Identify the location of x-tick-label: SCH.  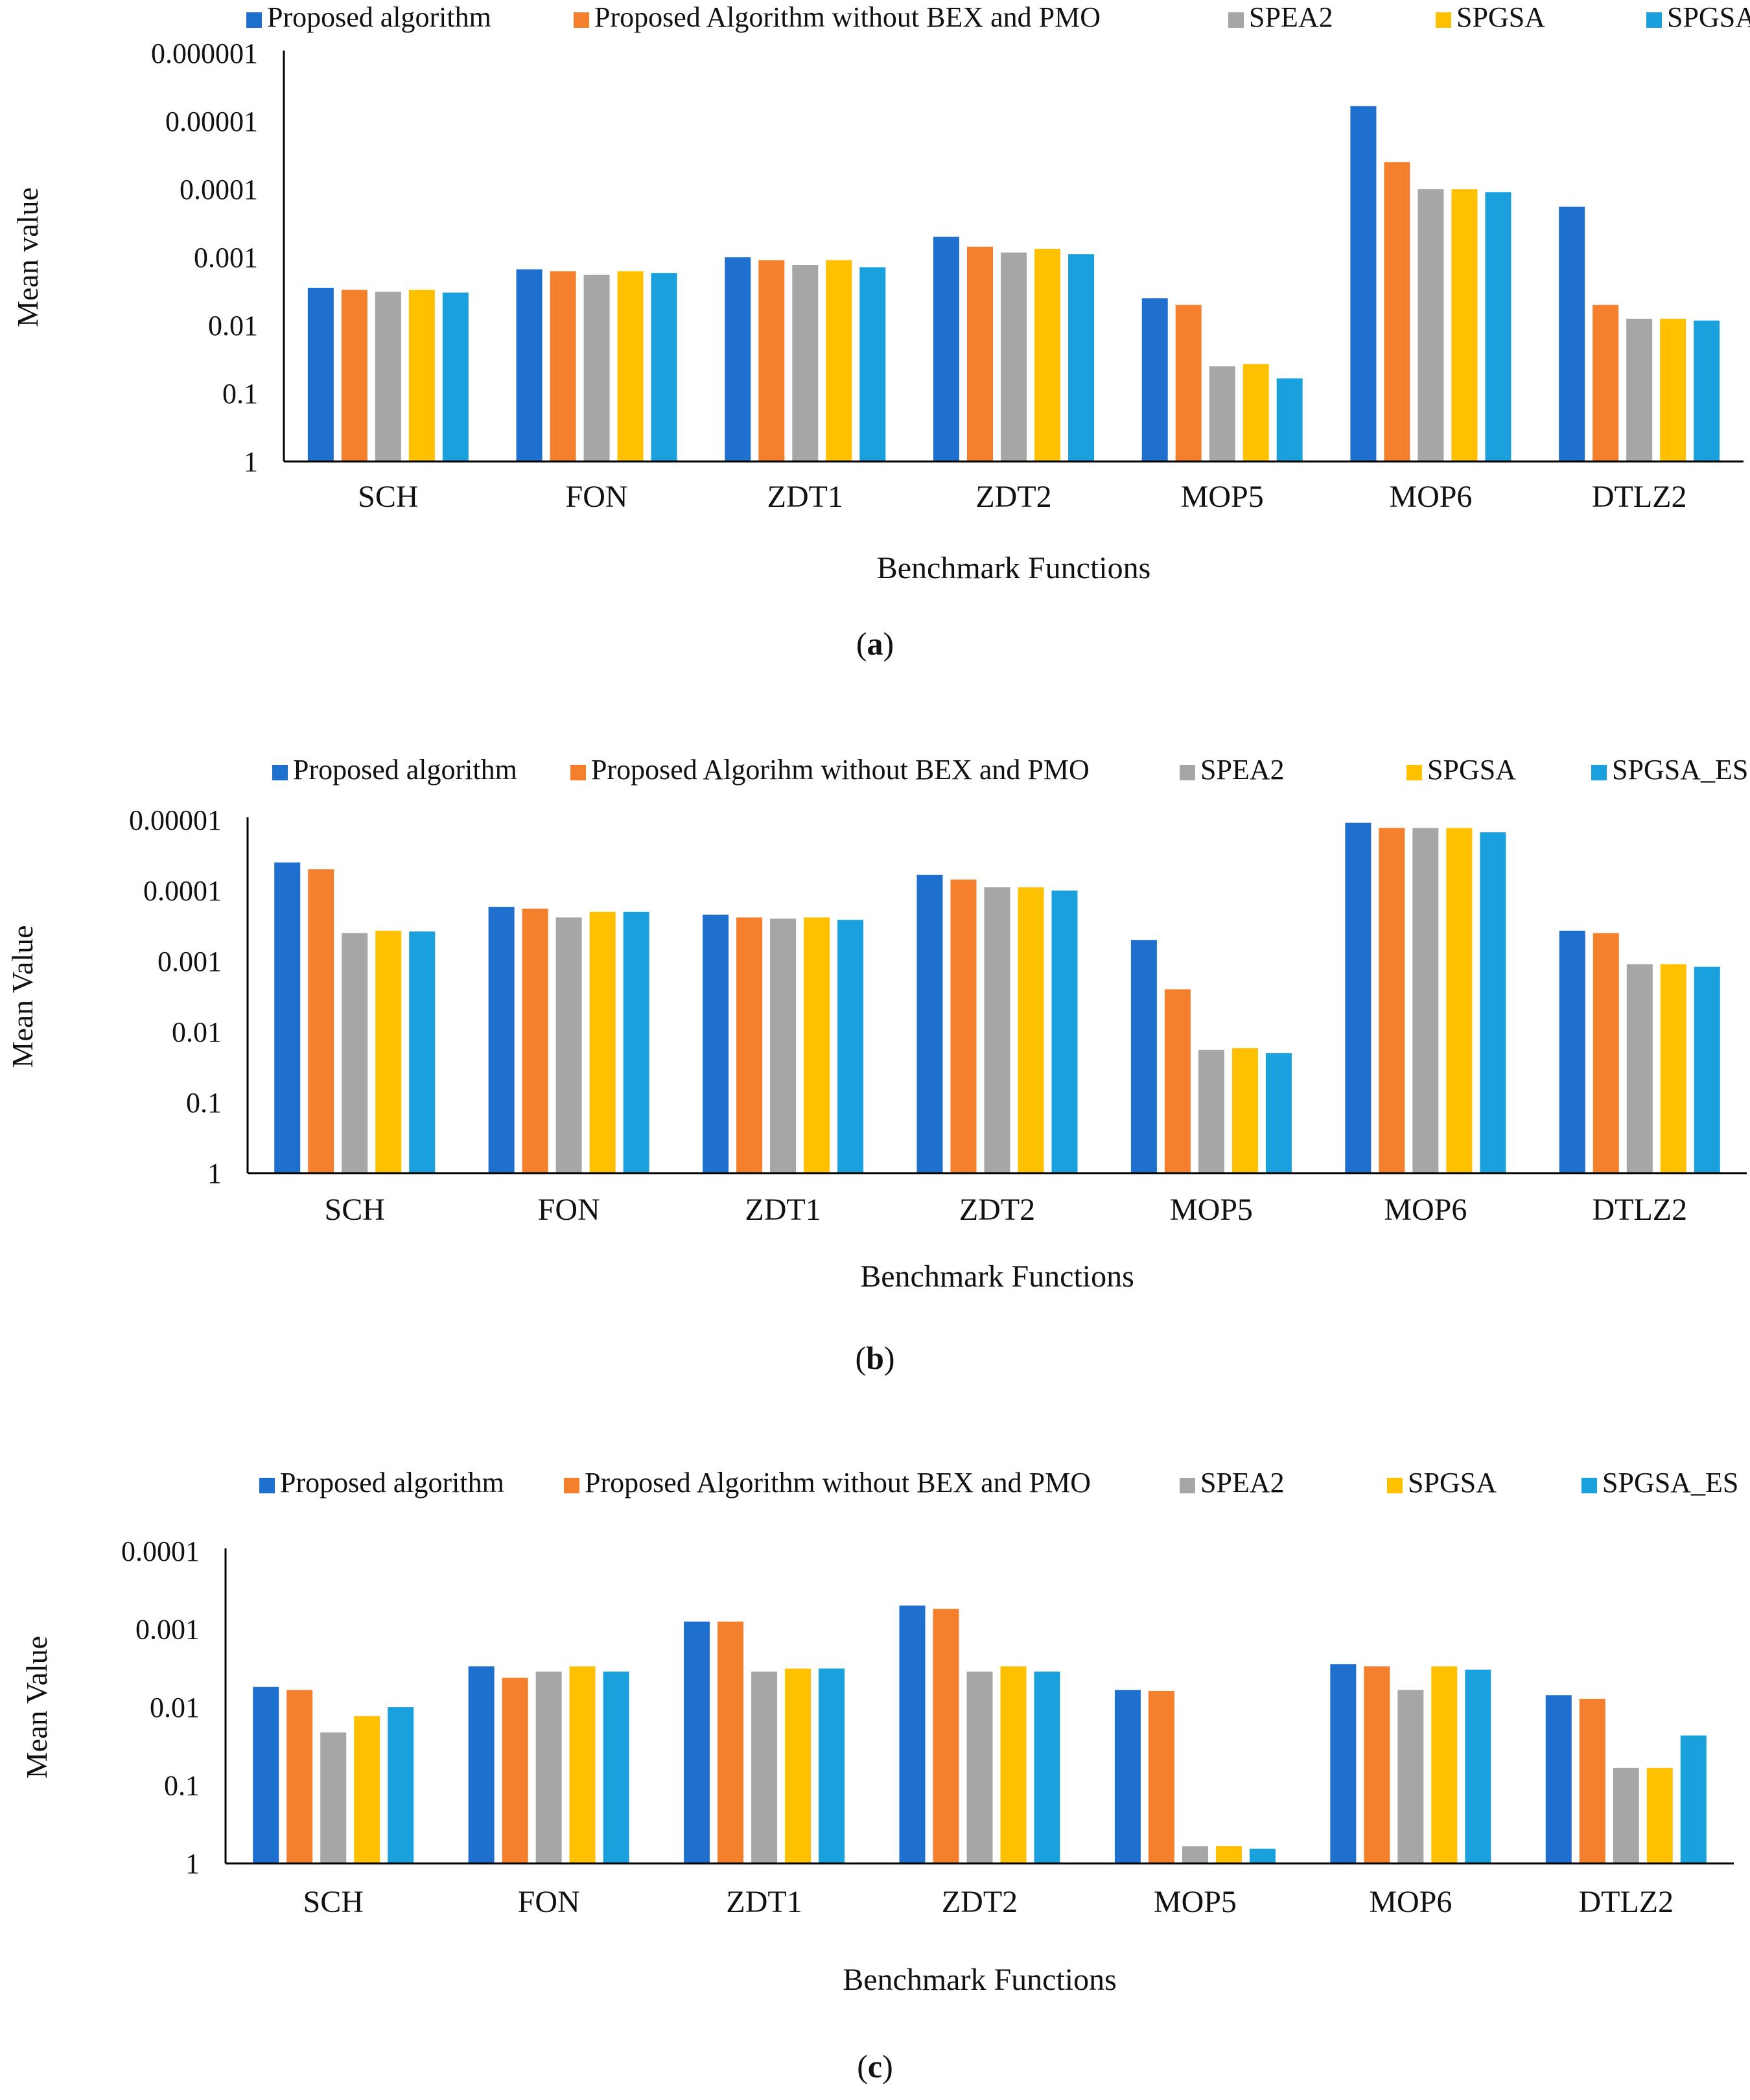
(334, 1902).